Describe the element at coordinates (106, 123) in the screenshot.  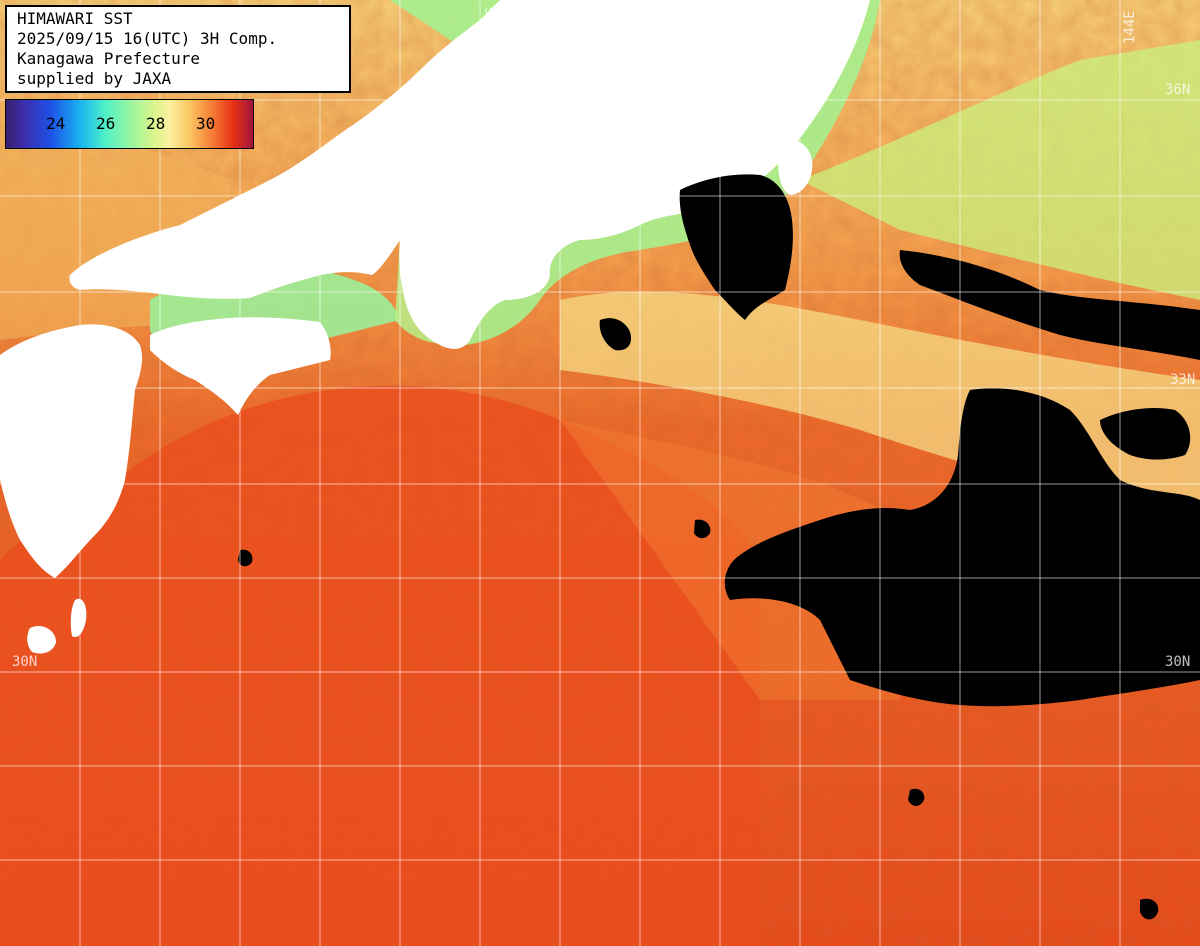
I see `colorbar-tick-label: 26` at that location.